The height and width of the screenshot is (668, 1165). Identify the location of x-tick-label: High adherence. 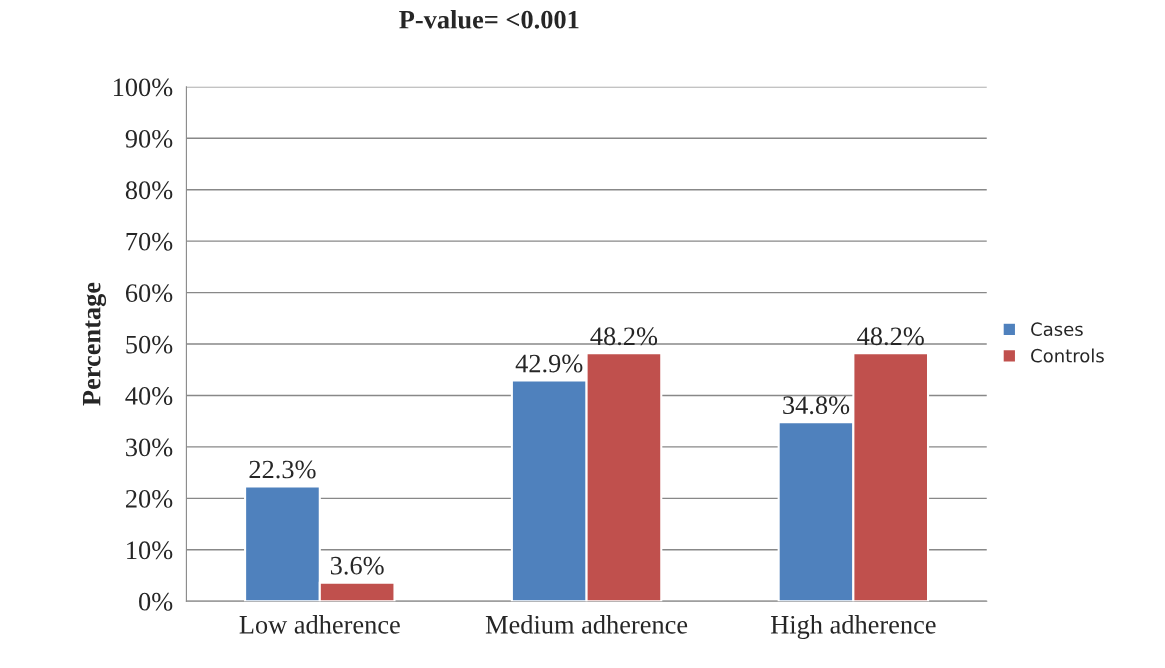
(853, 627).